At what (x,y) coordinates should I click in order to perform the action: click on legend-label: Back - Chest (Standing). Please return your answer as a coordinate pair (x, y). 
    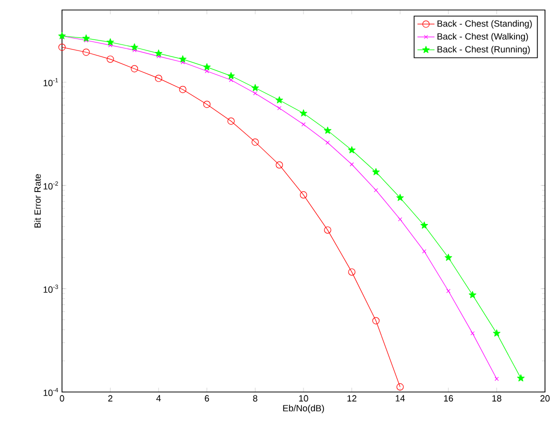
    Looking at the image, I should click on (485, 24).